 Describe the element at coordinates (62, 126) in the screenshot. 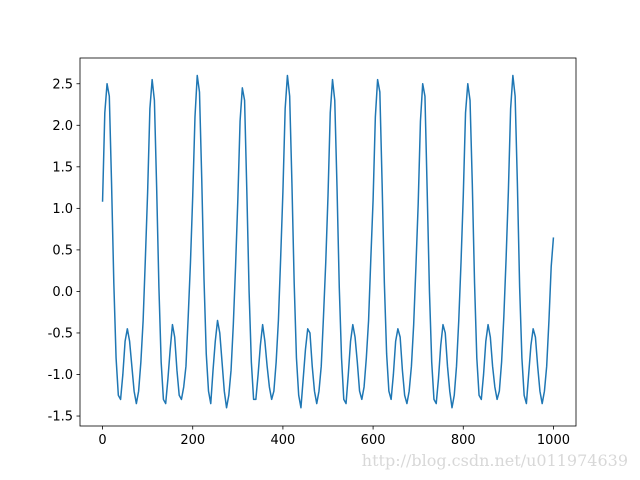

I see `y-tick-label: 2.0` at that location.